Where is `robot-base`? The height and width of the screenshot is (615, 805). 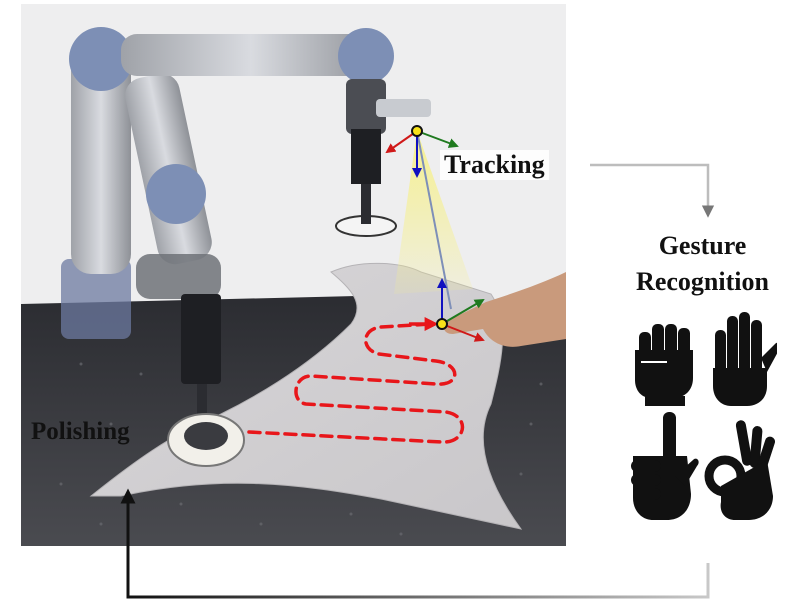
robot-base is located at coordinates (96, 299).